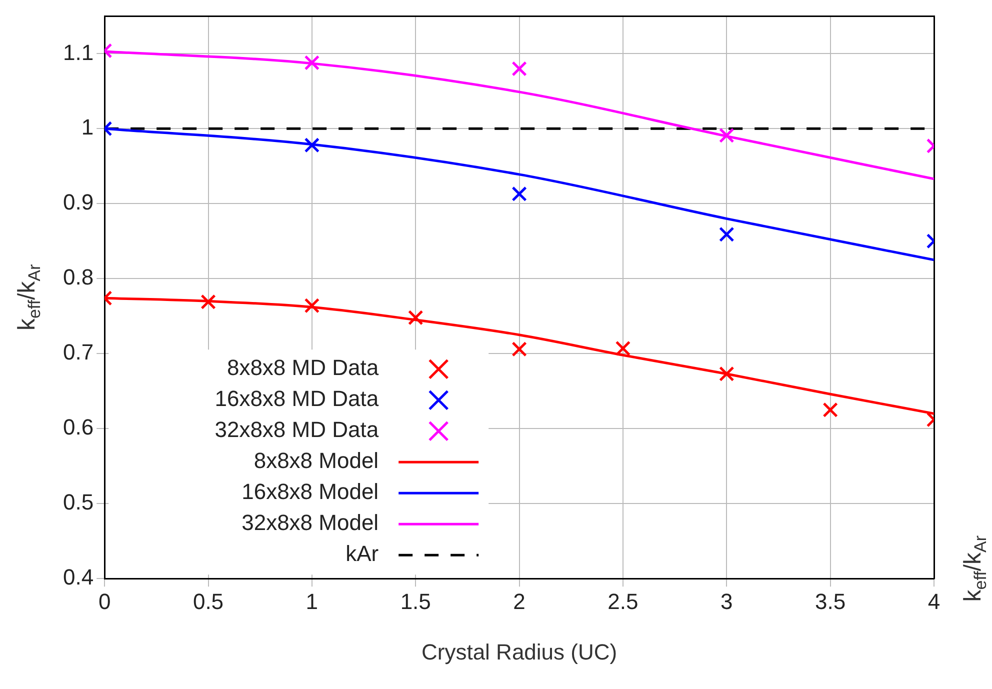 This screenshot has height=689, width=992. Describe the element at coordinates (726, 601) in the screenshot. I see `x-tick-label: 3` at that location.